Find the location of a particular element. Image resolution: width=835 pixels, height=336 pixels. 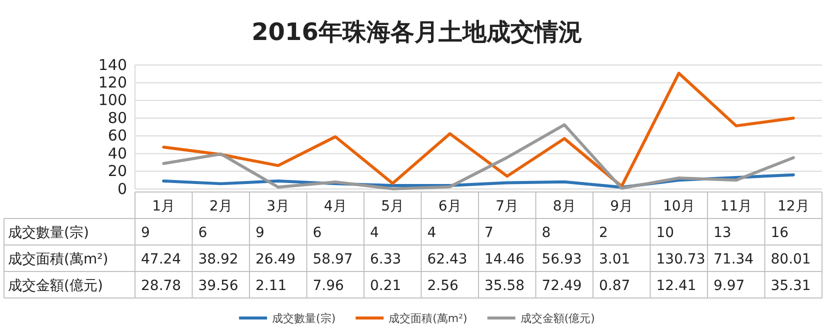

data-label: 13 is located at coordinates (723, 232).